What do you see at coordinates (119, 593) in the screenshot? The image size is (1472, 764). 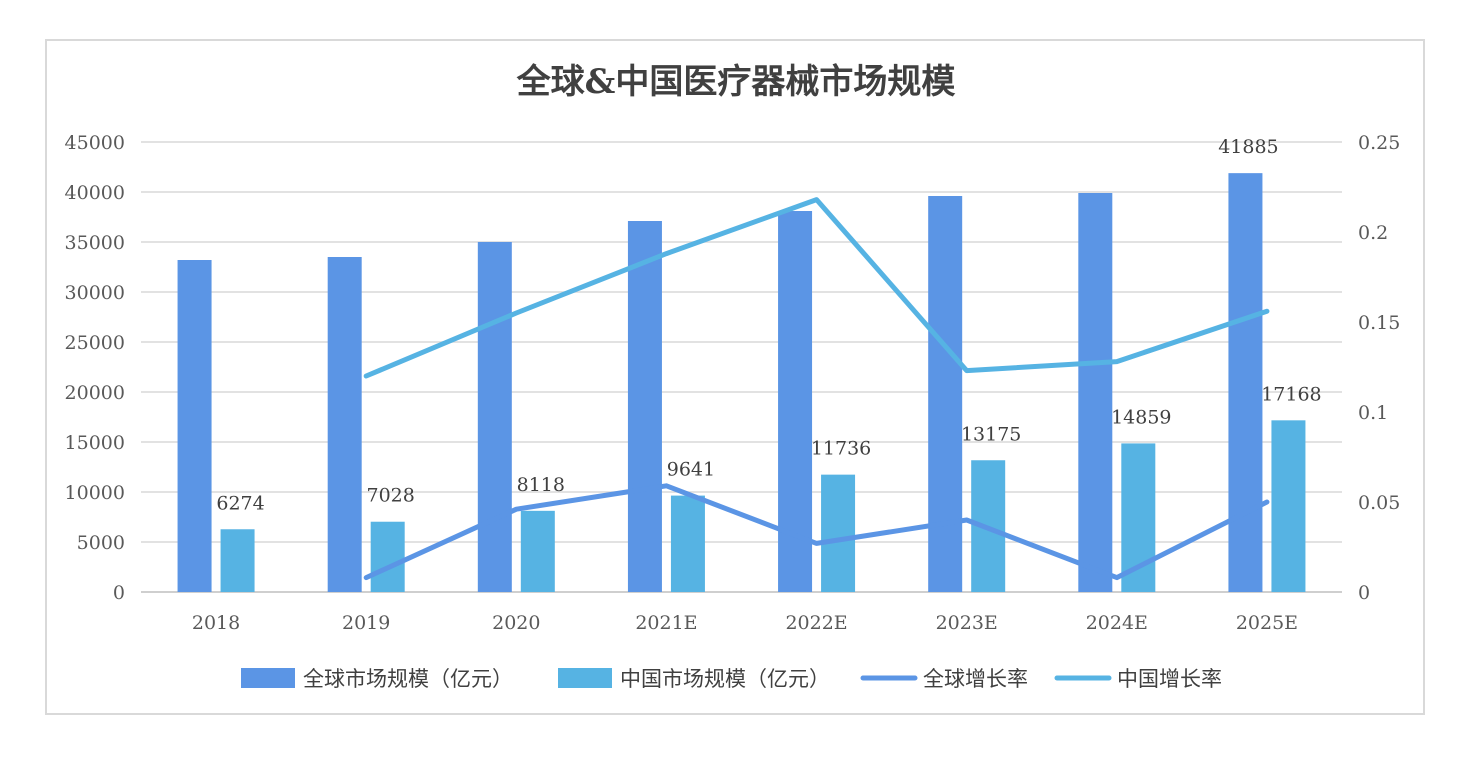 I see `y-left-tick-label: 0` at bounding box center [119, 593].